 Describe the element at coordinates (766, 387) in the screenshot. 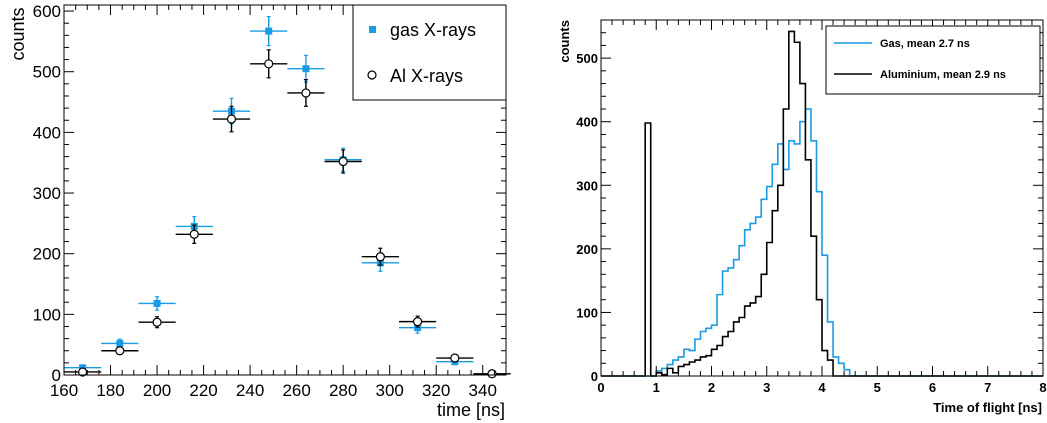

I see `right-x-tick-label: 3` at that location.